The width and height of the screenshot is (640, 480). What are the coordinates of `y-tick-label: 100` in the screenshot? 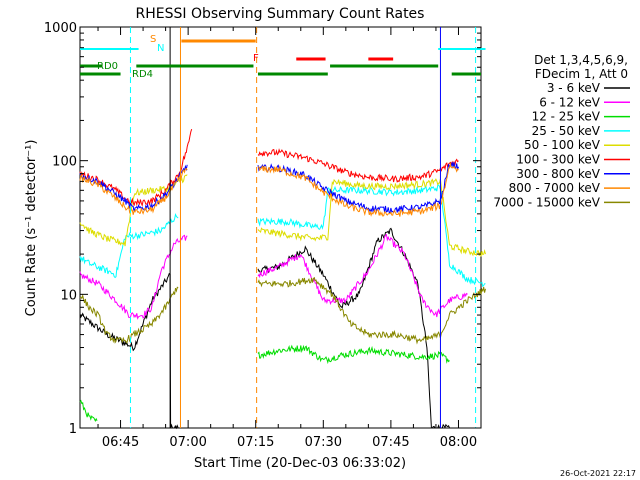 It's located at (64, 162).